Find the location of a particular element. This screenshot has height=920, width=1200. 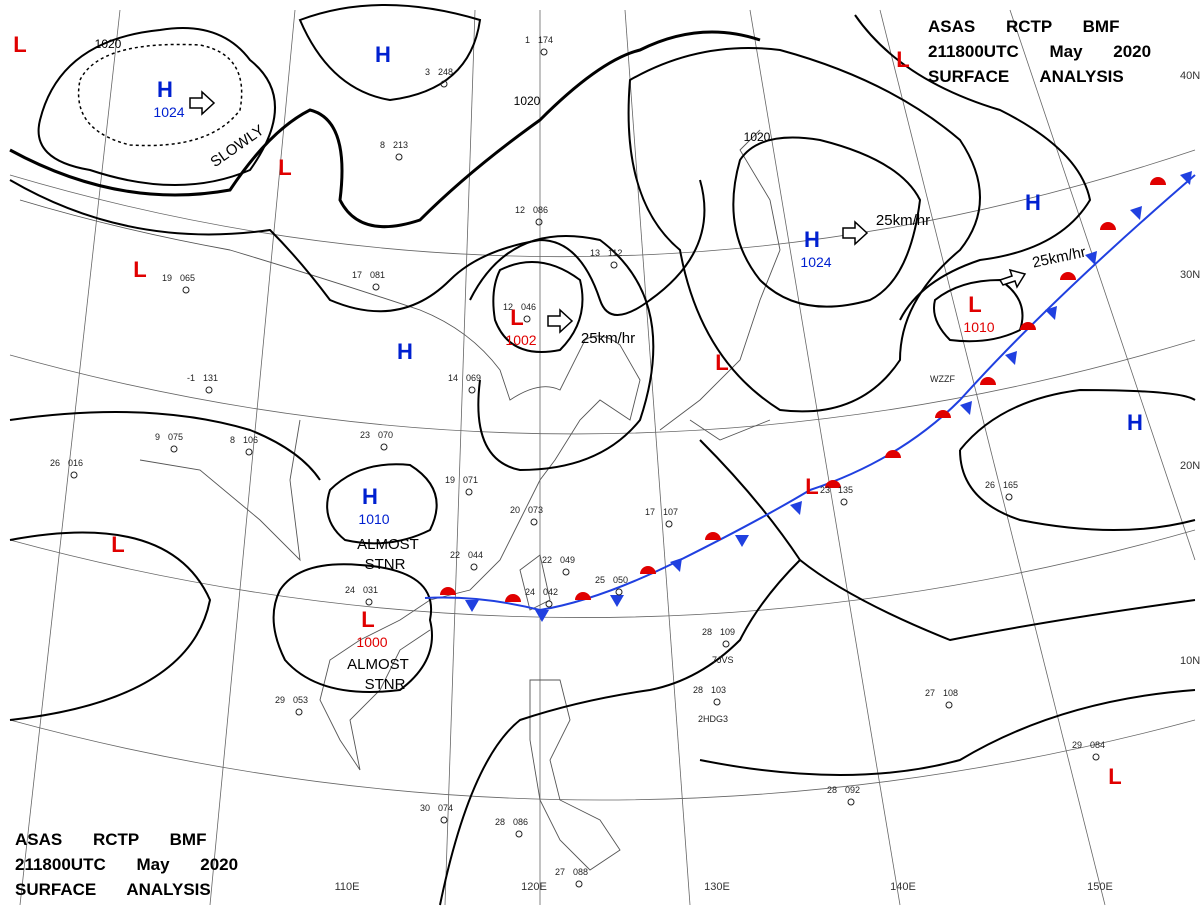

station-pressure: 075 is located at coordinates (175, 437).